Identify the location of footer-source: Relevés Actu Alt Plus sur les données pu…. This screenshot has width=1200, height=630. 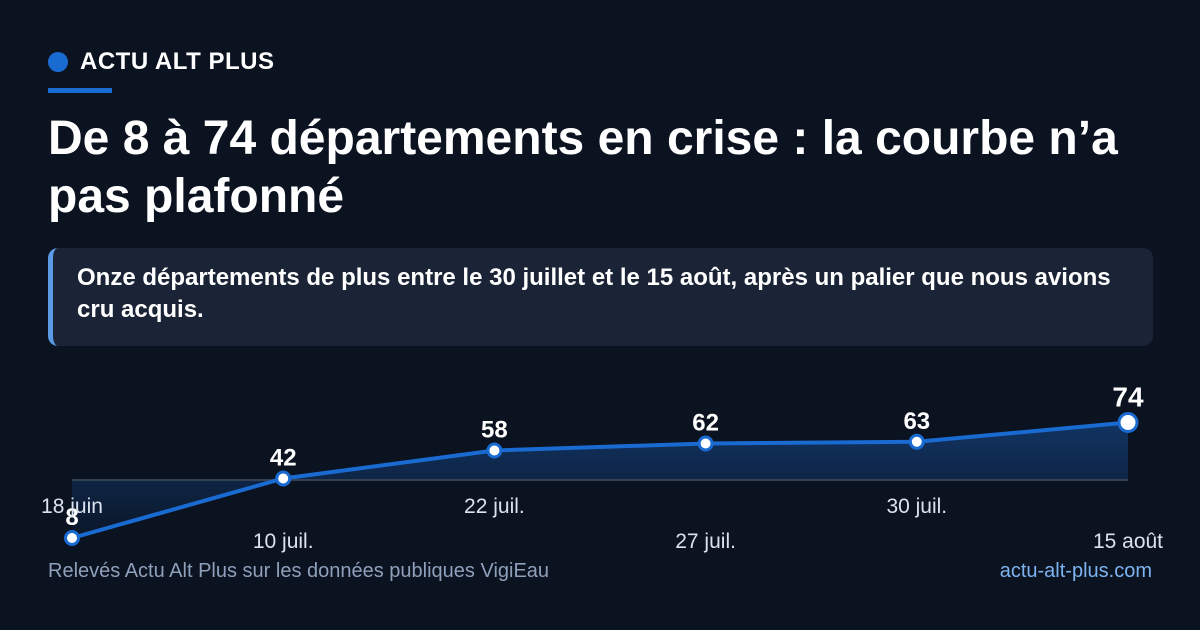
(299, 571).